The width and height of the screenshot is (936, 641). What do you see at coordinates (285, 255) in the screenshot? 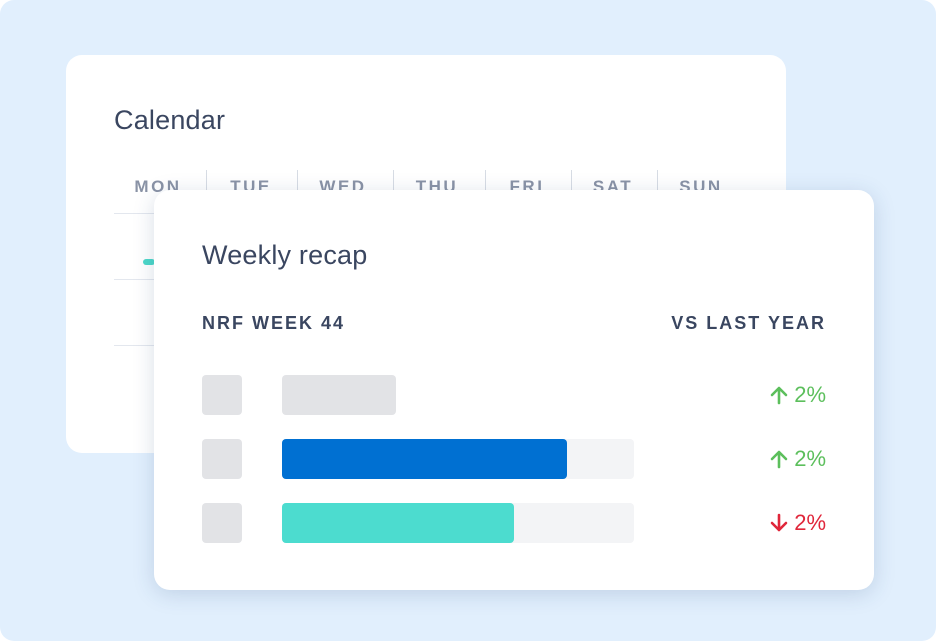
I see `recap-title: Weekly recap` at bounding box center [285, 255].